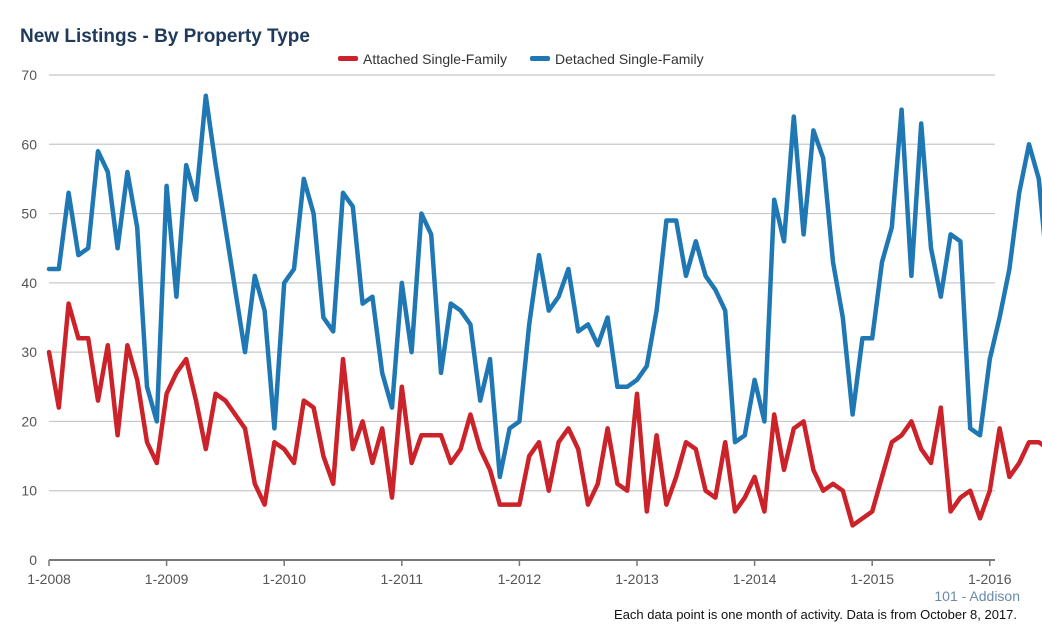 The height and width of the screenshot is (627, 1042). What do you see at coordinates (872, 579) in the screenshot?
I see `x-tick-label: 1-2015` at bounding box center [872, 579].